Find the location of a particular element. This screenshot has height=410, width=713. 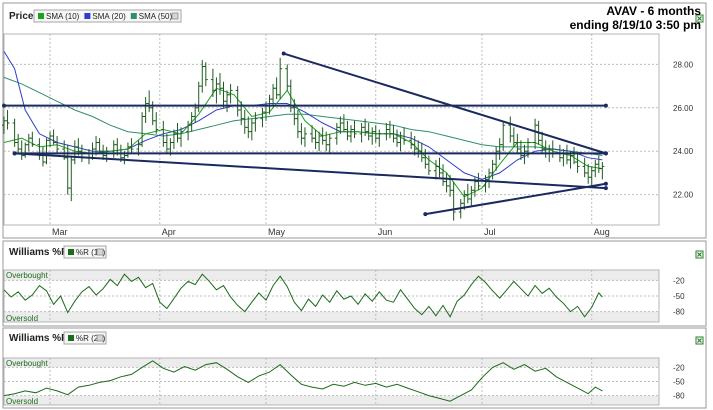

williams14-legend: %R (14) is located at coordinates (85, 252).